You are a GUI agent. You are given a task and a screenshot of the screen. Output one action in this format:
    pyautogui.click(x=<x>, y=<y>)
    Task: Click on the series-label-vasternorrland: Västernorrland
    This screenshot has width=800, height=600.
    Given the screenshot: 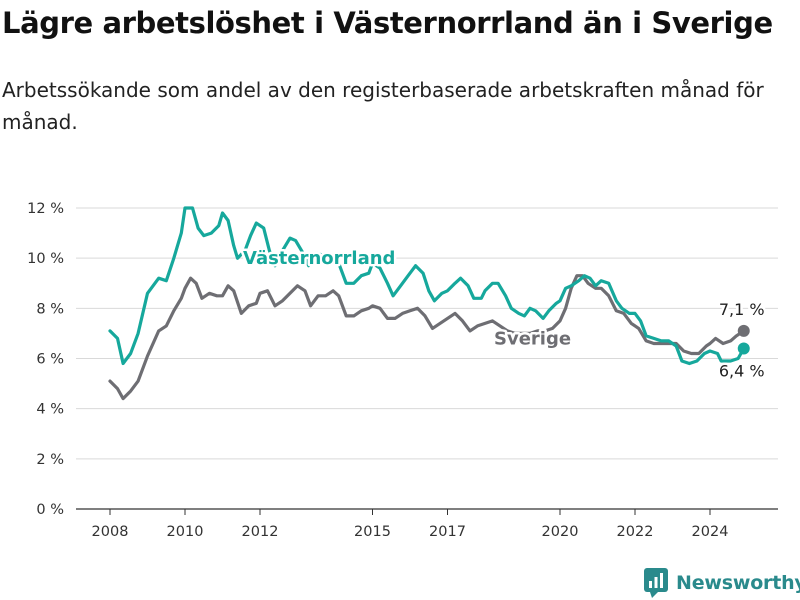 What is the action you would take?
    pyautogui.click(x=319, y=258)
    